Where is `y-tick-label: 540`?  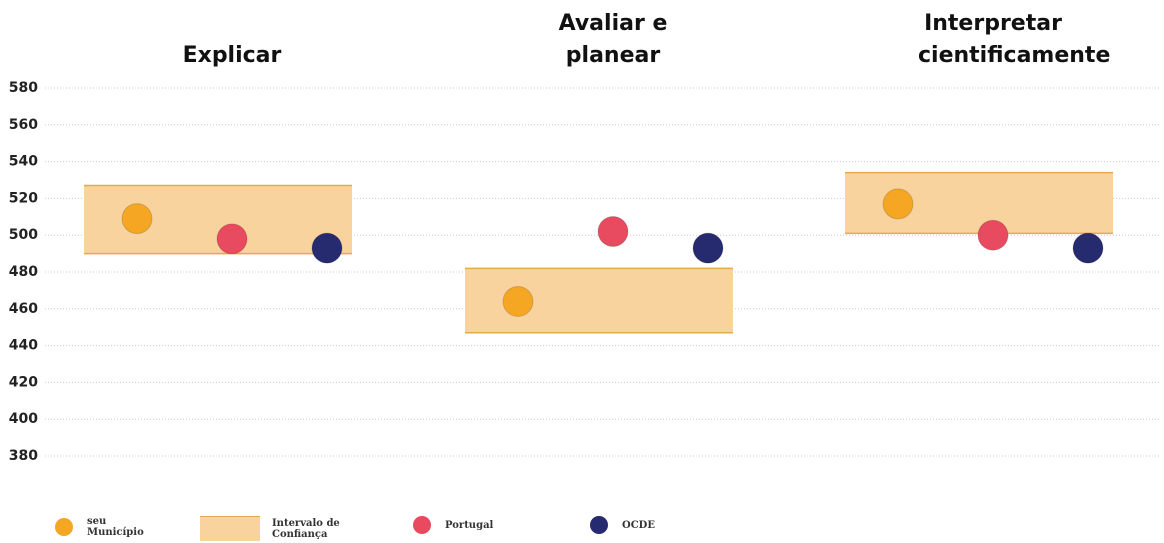 y-tick-label: 540 is located at coordinates (23, 162).